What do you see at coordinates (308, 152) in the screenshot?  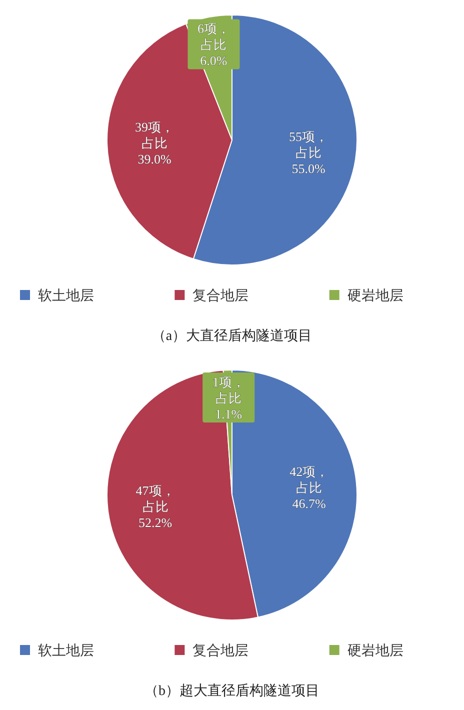 I see `data-label: 55项，占比55.0%` at bounding box center [308, 152].